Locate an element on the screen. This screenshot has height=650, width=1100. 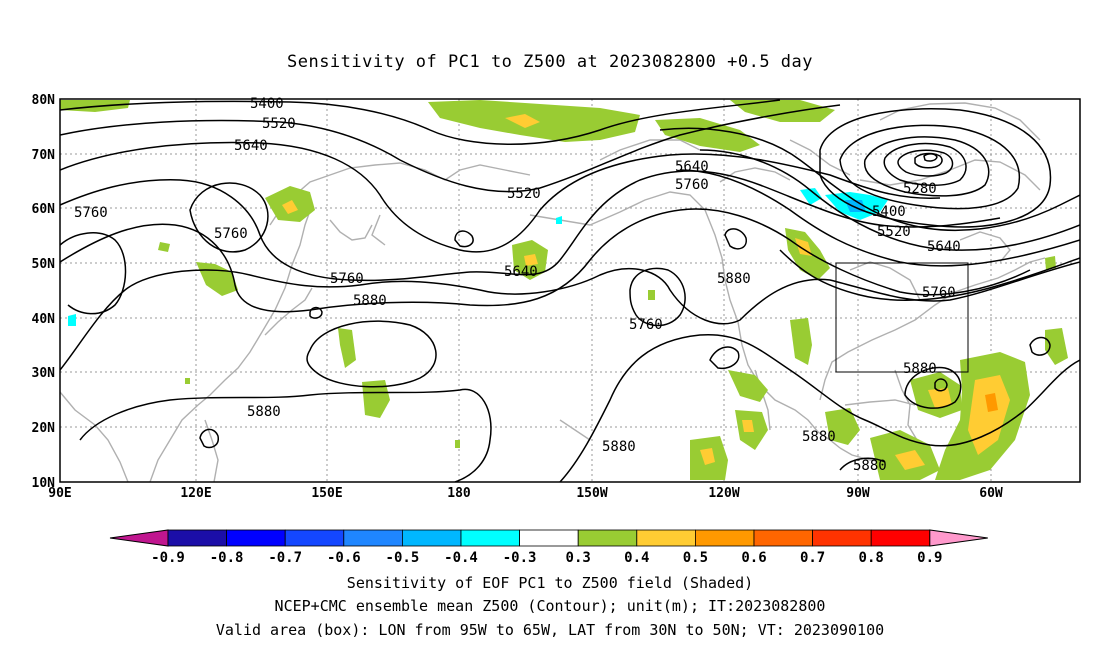
lat-label: 30N is located at coordinates (44, 373).